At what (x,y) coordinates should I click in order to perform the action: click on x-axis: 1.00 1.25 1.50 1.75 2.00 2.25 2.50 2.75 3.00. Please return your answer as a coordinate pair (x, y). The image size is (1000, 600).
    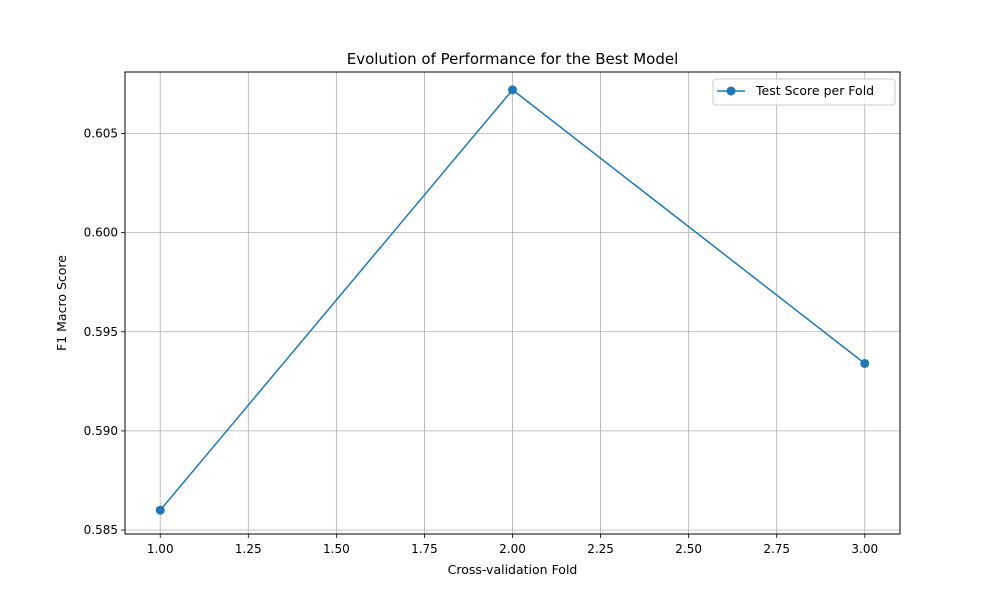
    Looking at the image, I should click on (512, 545).